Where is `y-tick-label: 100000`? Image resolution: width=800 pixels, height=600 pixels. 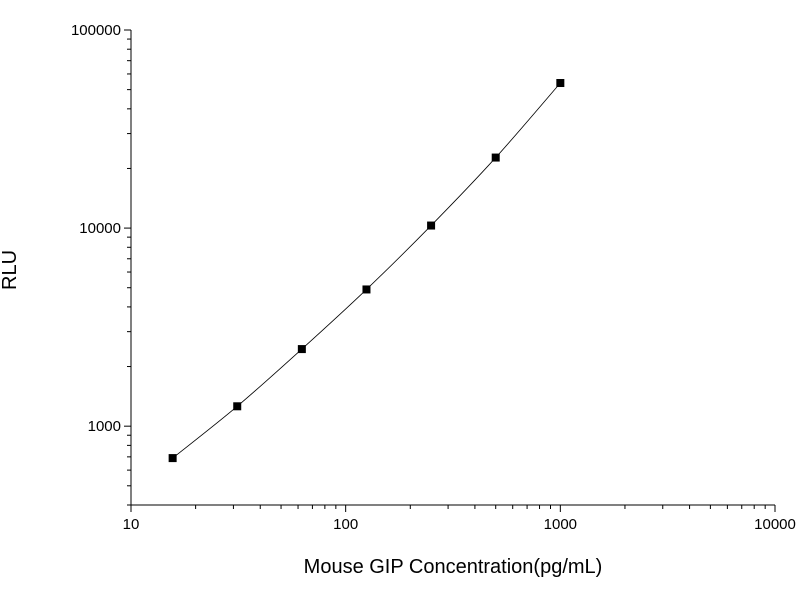 y-tick-label: 100000 is located at coordinates (96, 30).